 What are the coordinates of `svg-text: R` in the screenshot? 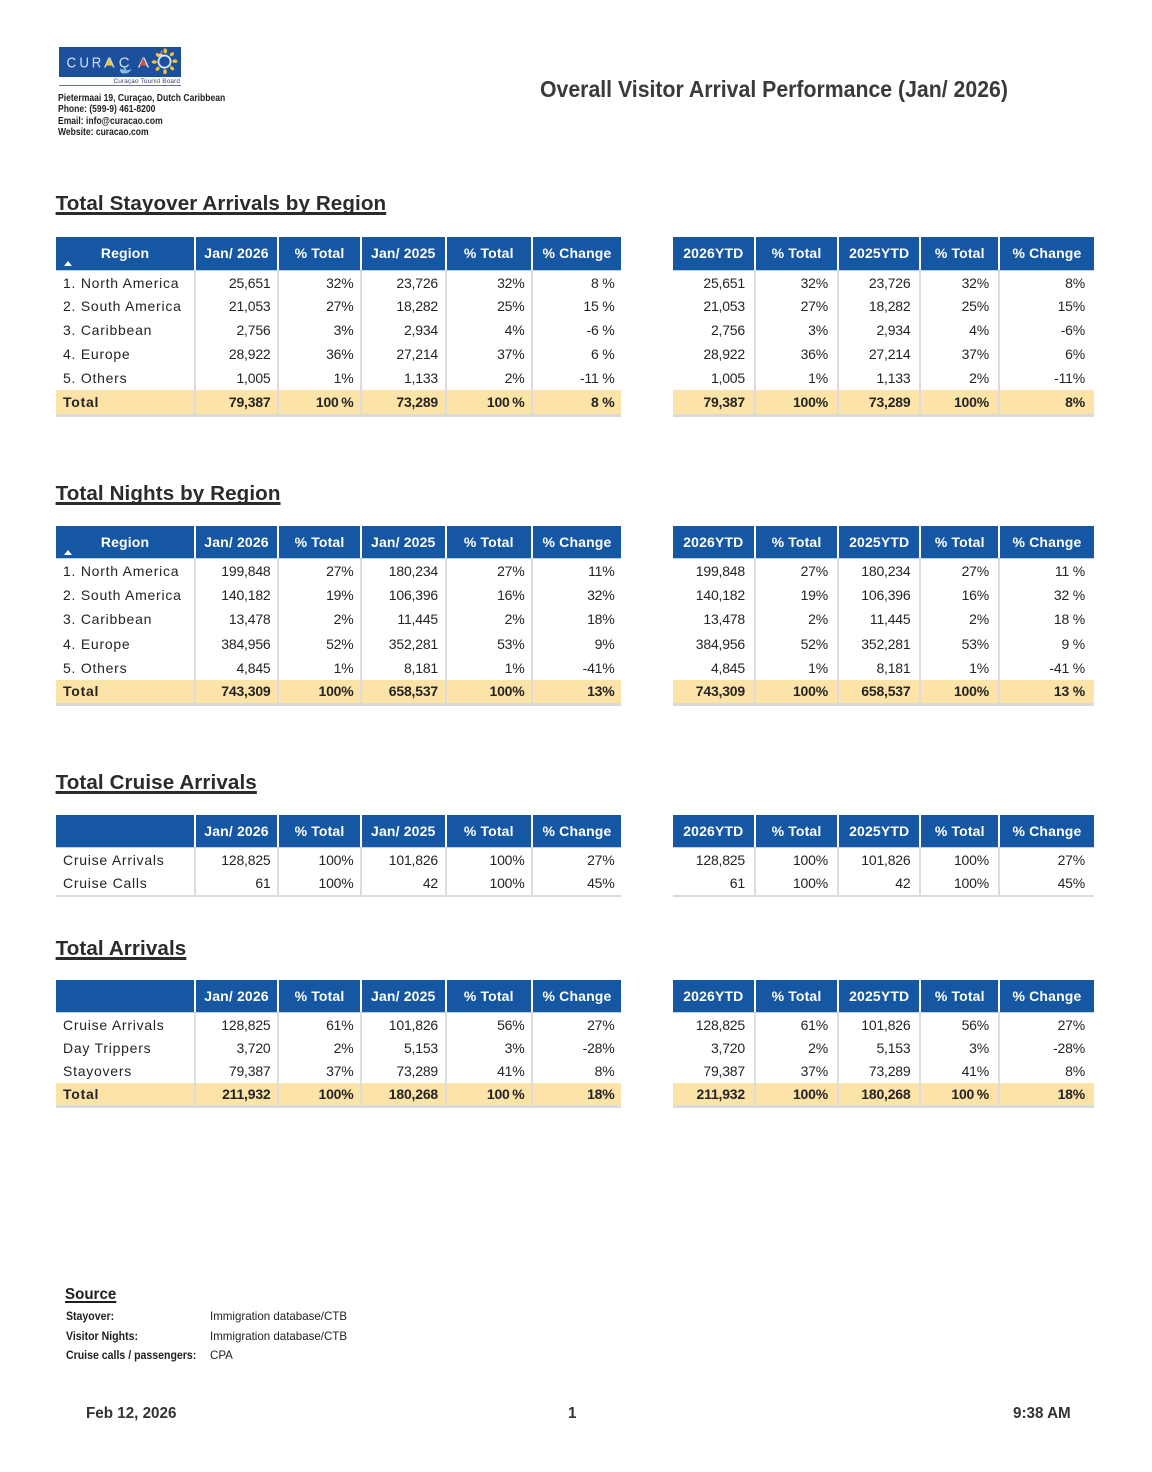 It's located at (96, 62).